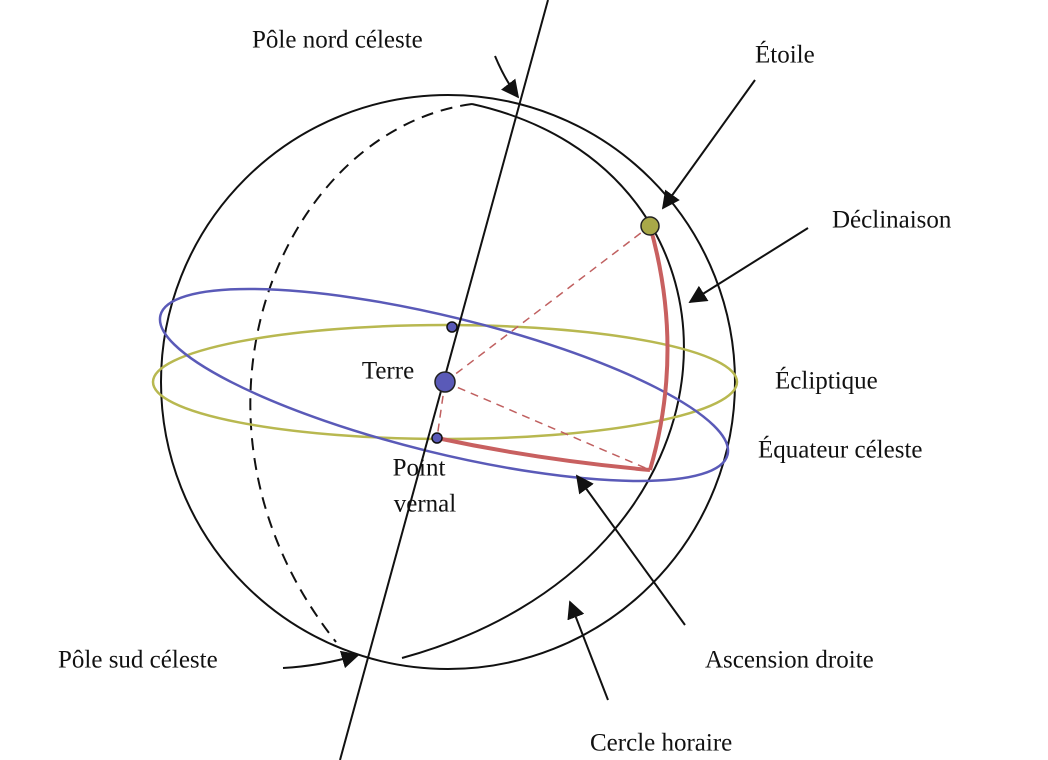  What do you see at coordinates (445, 382) in the screenshot?
I see `earth` at bounding box center [445, 382].